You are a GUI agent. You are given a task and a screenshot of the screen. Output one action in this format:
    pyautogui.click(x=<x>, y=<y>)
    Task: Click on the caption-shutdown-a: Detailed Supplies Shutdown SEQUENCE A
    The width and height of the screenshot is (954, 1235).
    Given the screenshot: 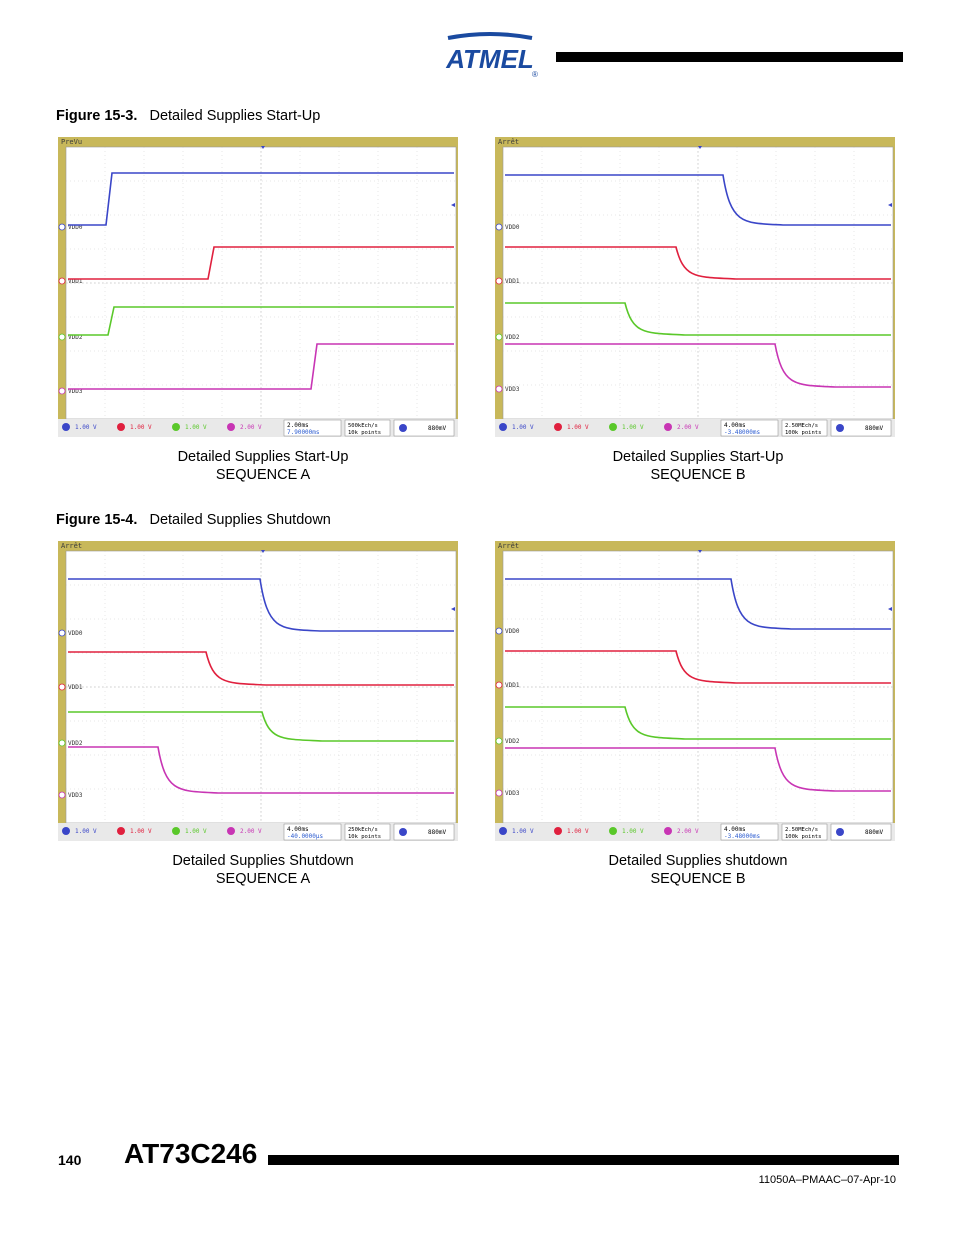 What is the action you would take?
    pyautogui.click(x=263, y=870)
    